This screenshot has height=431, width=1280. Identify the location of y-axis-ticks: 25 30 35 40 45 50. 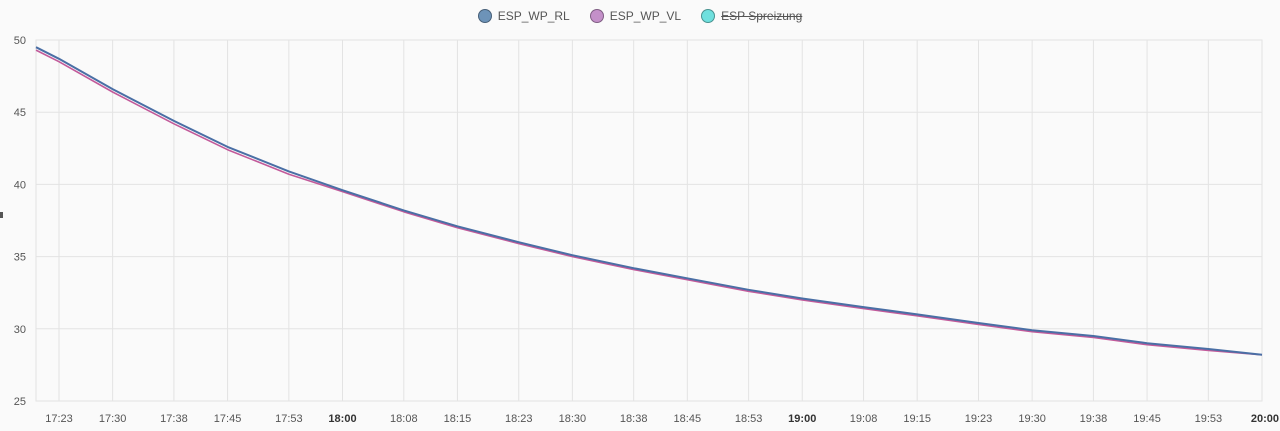
(20, 221).